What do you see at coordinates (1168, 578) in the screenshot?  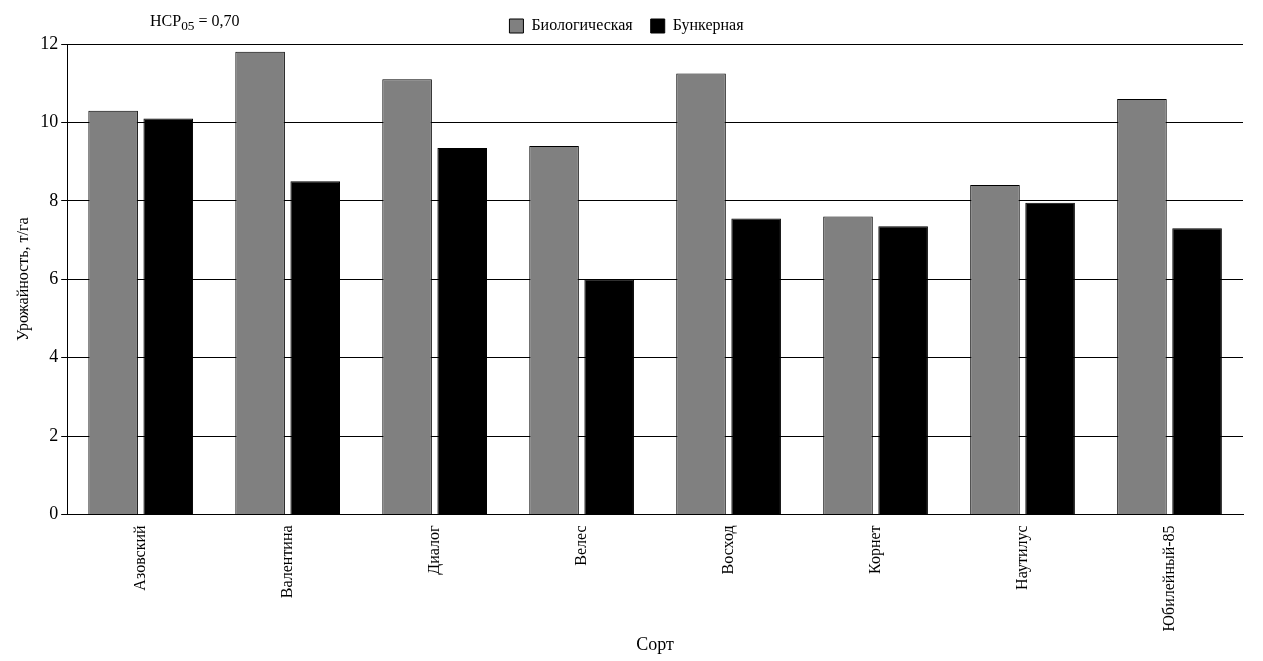 I see `x-tick-label: Юбилейный-85` at bounding box center [1168, 578].